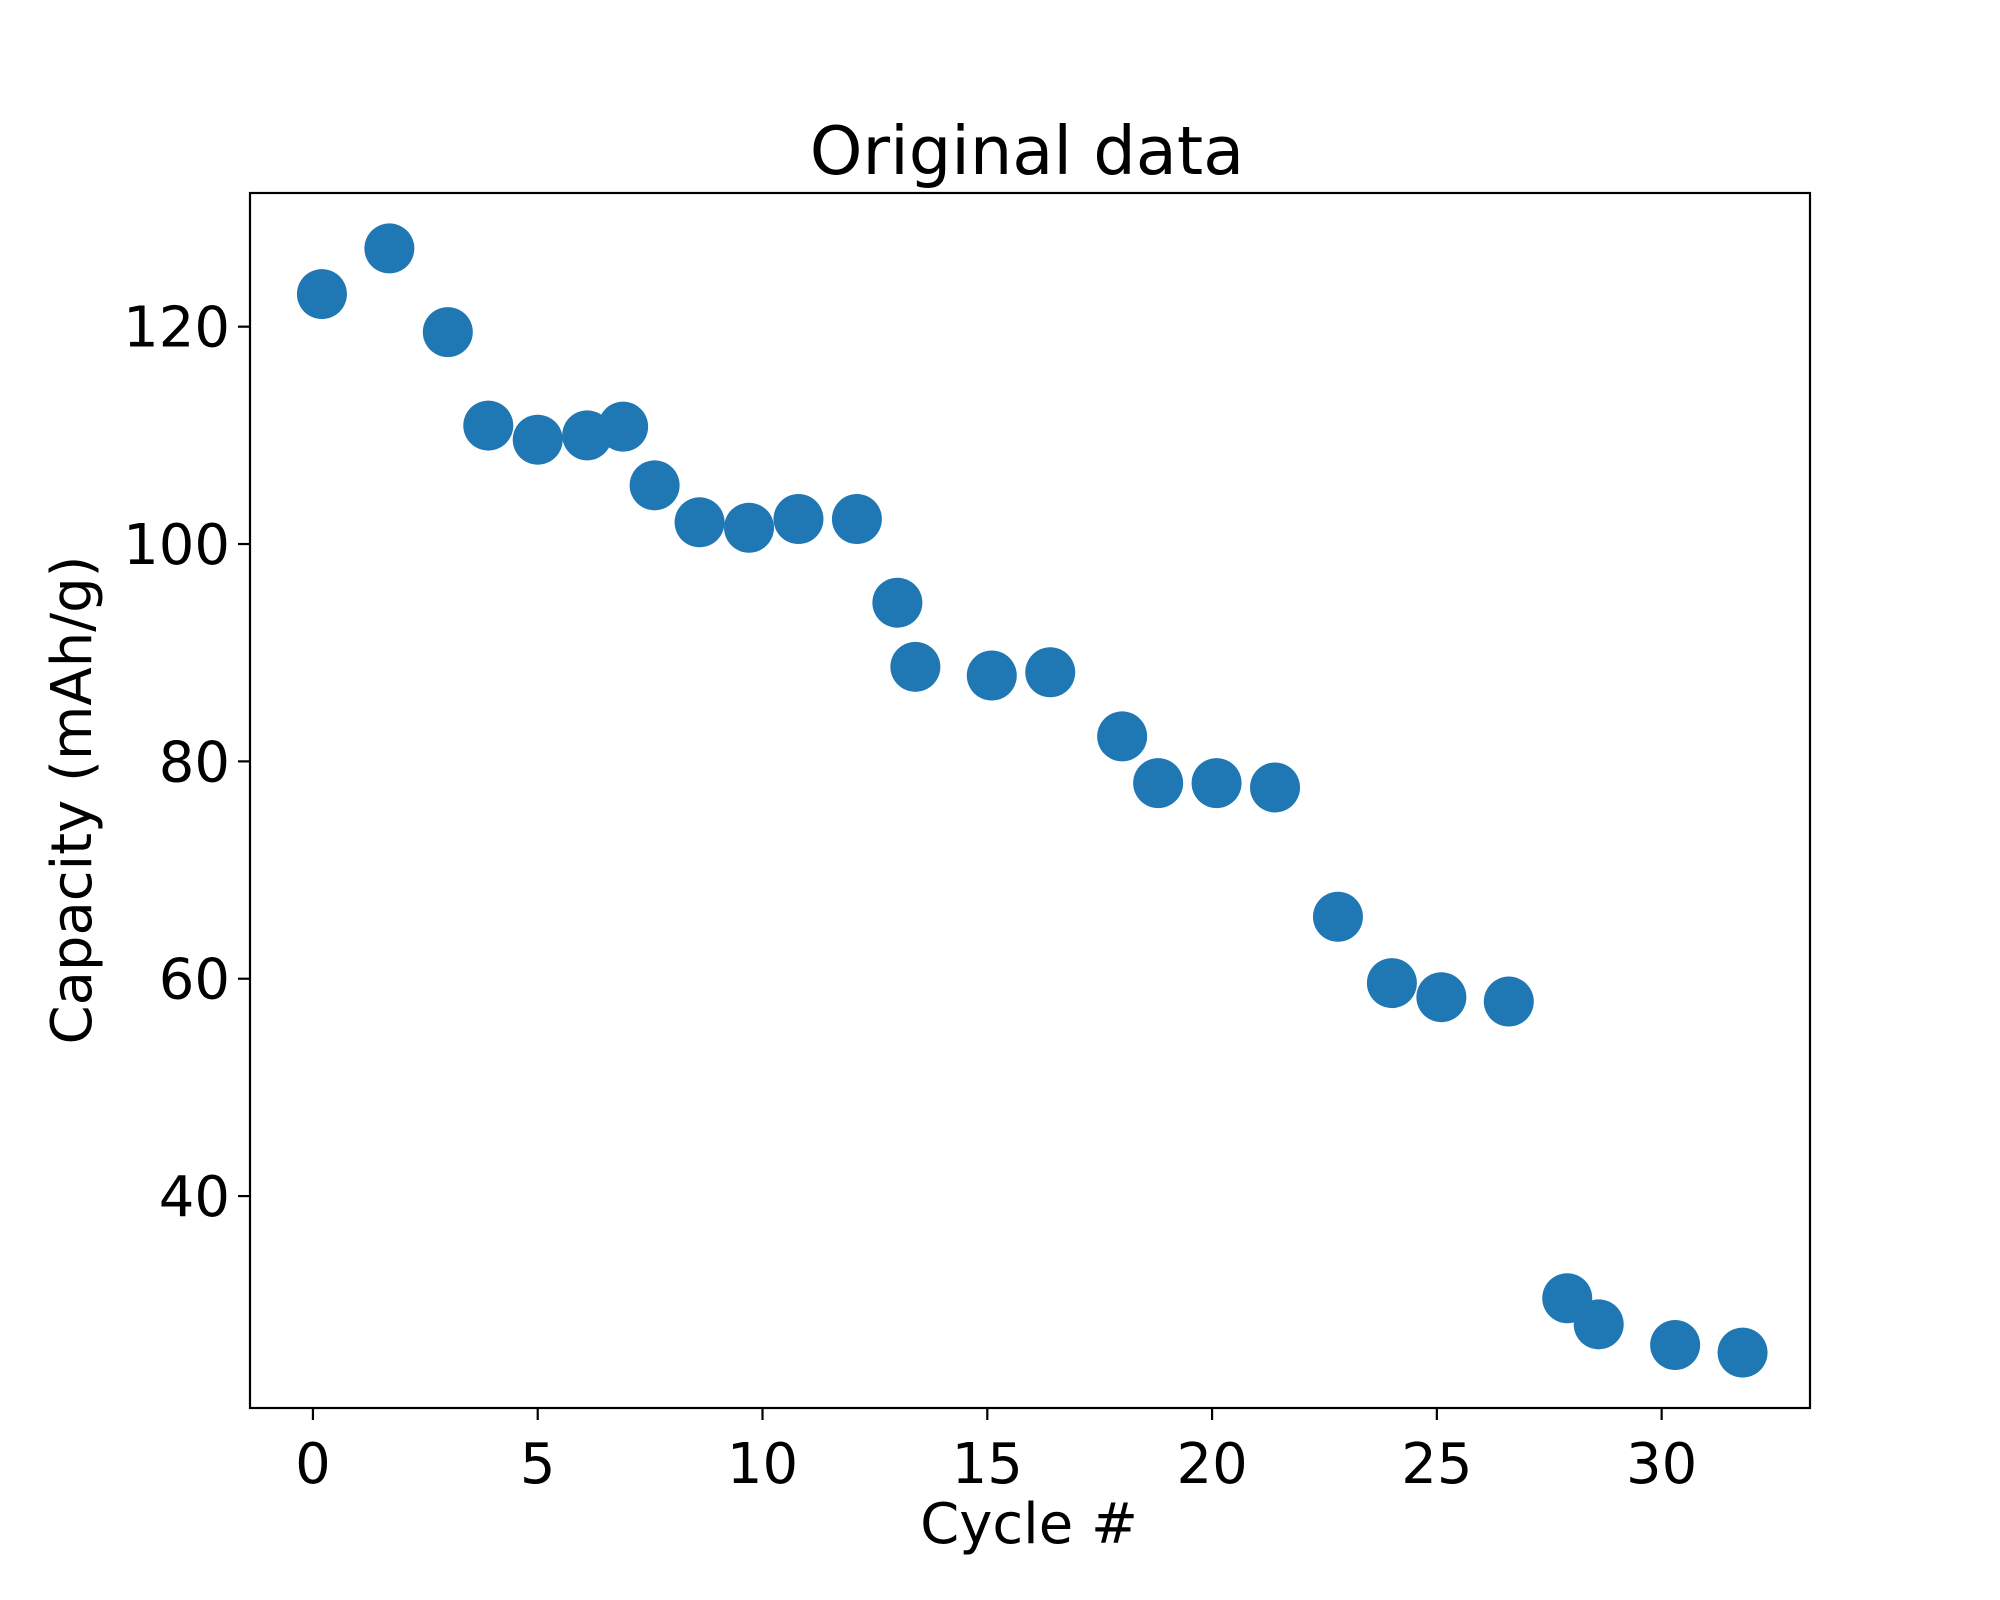  I want to click on y-tick-label: 120, so click(176, 328).